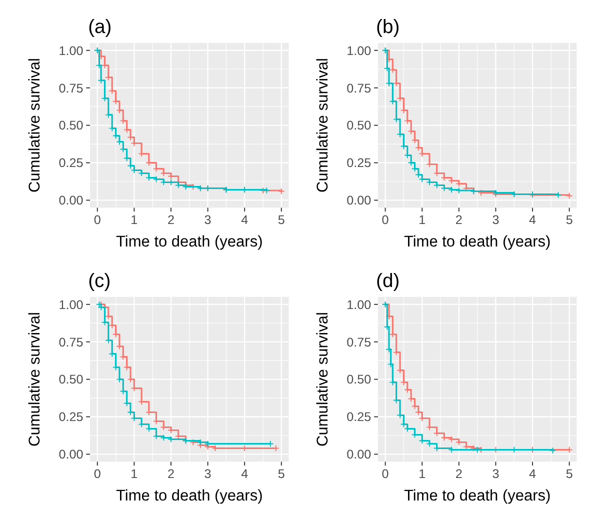  Describe the element at coordinates (99, 281) in the screenshot. I see `chart-title: (c)` at that location.